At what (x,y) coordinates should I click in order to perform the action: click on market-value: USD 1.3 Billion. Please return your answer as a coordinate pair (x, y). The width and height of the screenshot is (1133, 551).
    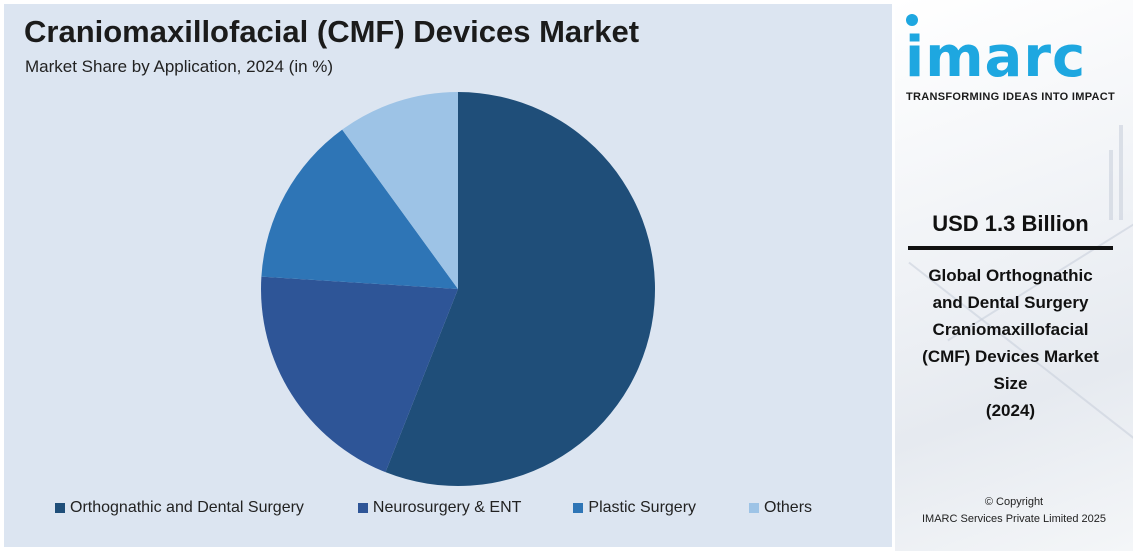
    Looking at the image, I should click on (1010, 223).